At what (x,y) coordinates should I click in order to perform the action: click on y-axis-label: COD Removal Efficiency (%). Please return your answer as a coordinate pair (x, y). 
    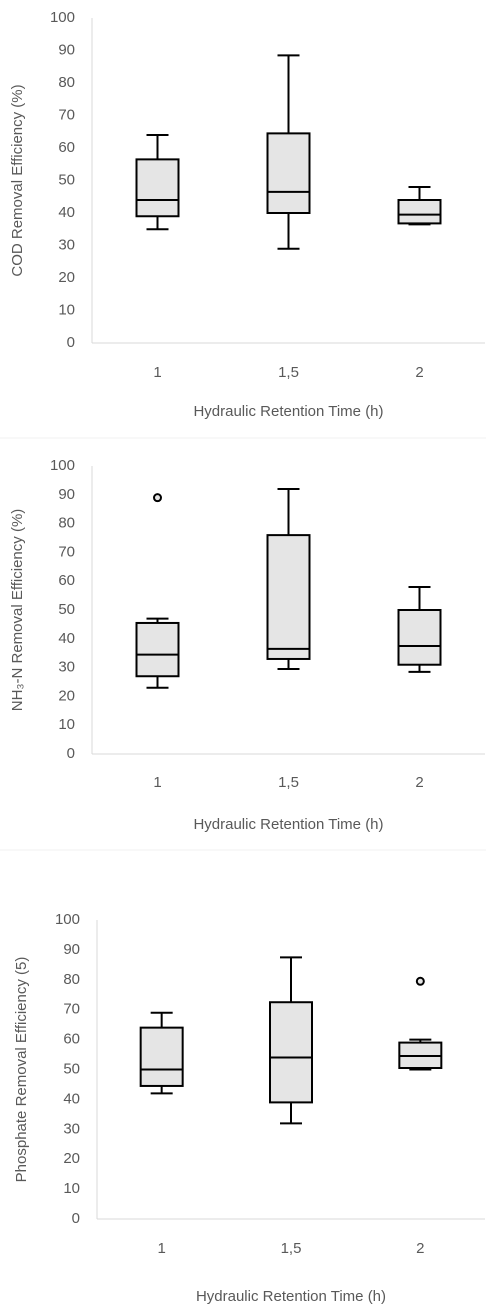
    Looking at the image, I should click on (17, 180).